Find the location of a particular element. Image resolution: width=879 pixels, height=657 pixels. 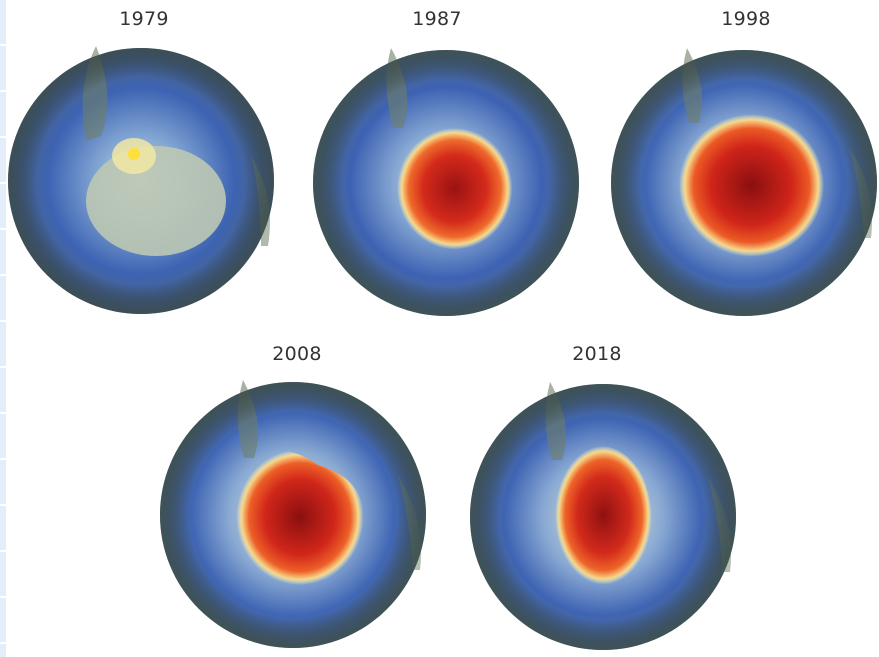

ozone-globe-2008 is located at coordinates (293, 515).